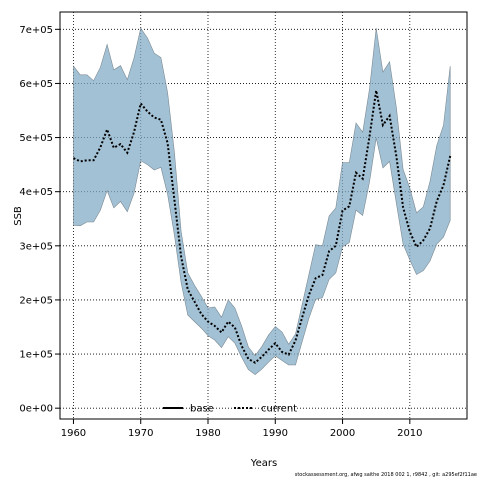 The image size is (480, 484). Describe the element at coordinates (409, 433) in the screenshot. I see `x-tick-label: 2010` at that location.